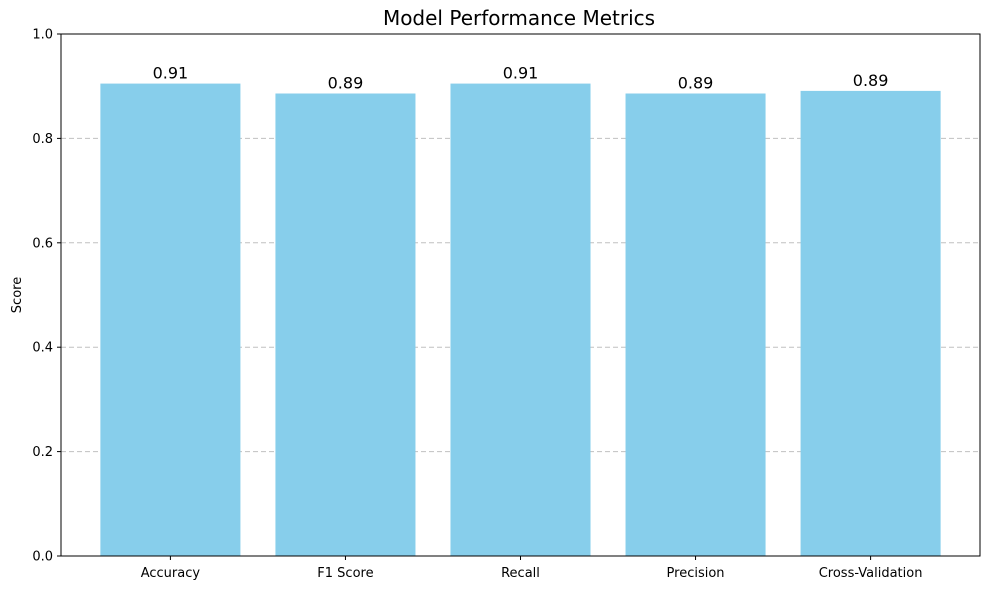  Describe the element at coordinates (42, 557) in the screenshot. I see `y-tick-label: 0.0` at that location.